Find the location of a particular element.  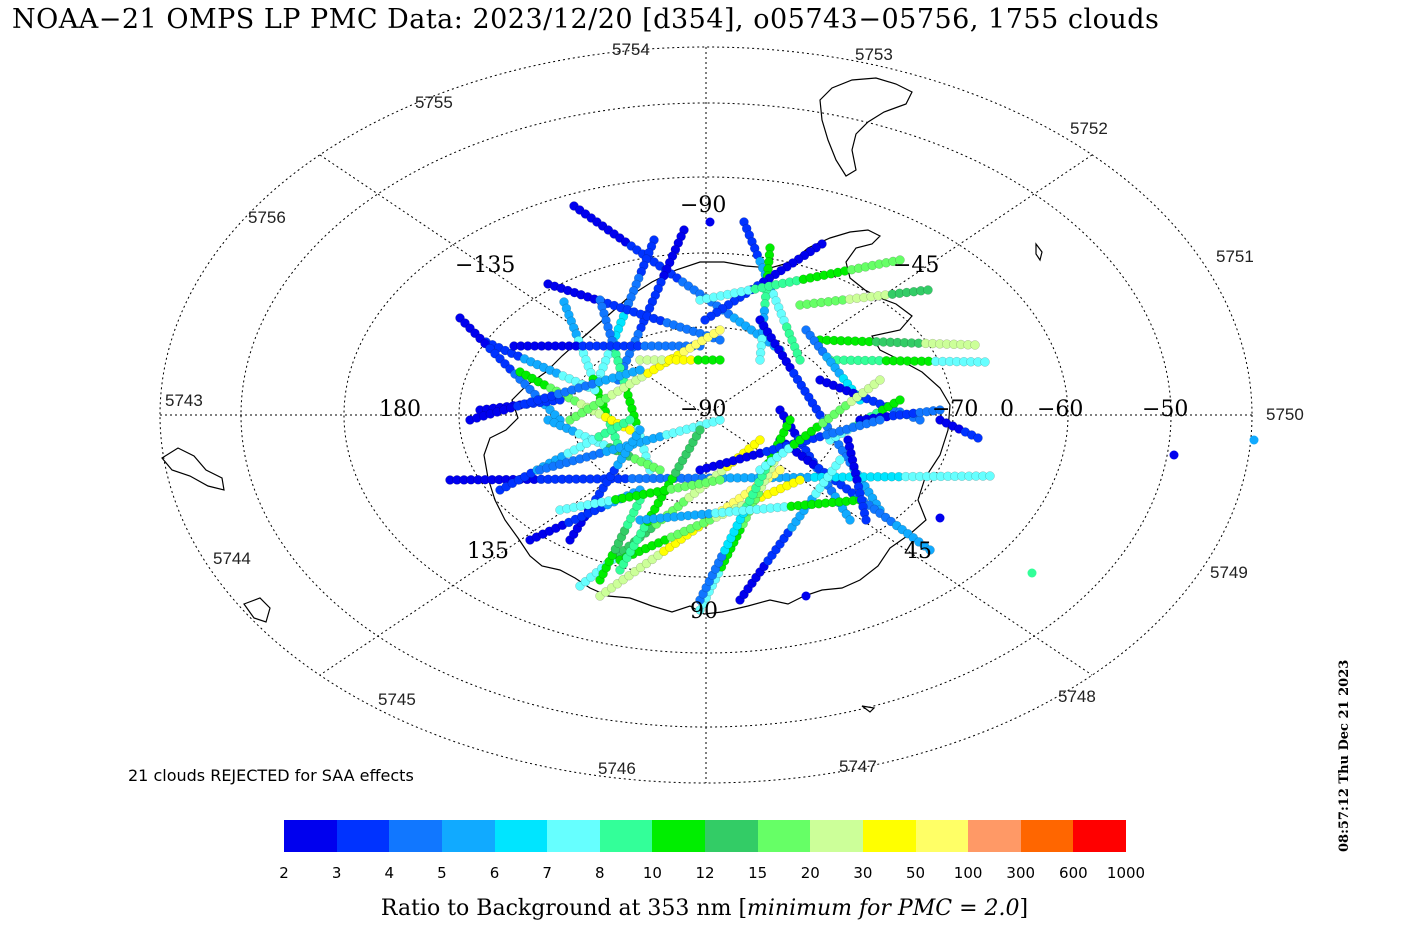

orbit-label-5743: 5743 is located at coordinates (184, 400).